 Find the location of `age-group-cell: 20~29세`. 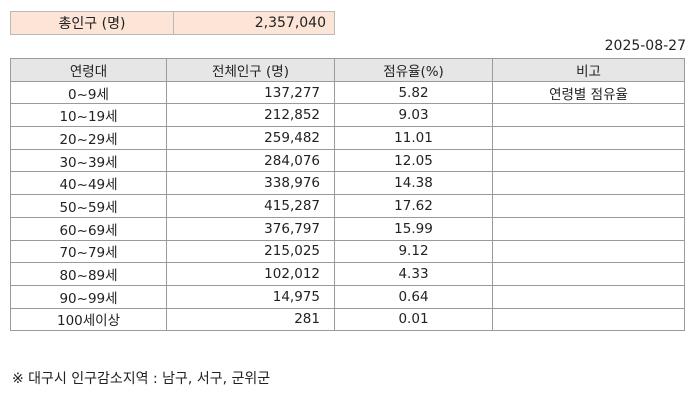

age-group-cell: 20~29세 is located at coordinates (88, 138).